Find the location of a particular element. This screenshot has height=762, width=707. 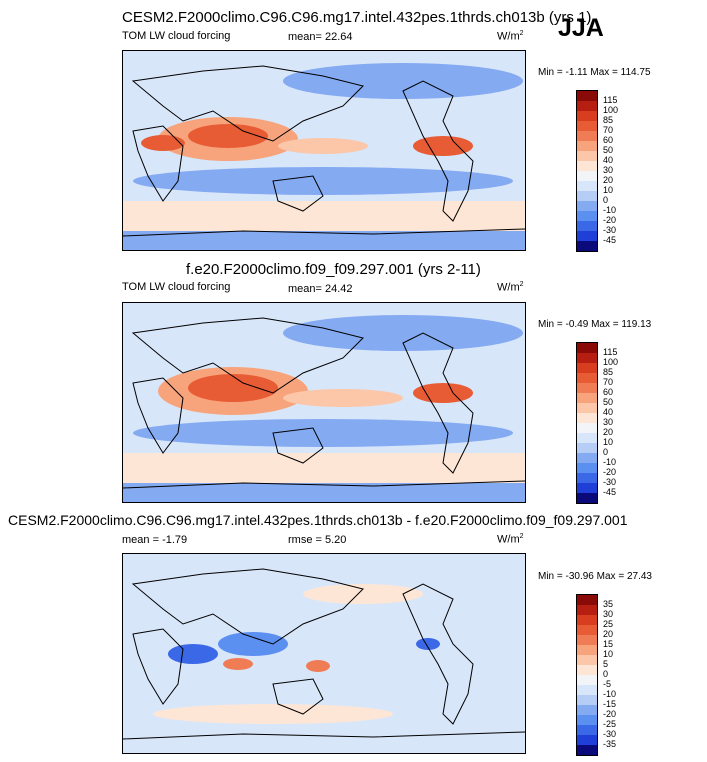

panel-1-band-polar is located at coordinates (324, 240).